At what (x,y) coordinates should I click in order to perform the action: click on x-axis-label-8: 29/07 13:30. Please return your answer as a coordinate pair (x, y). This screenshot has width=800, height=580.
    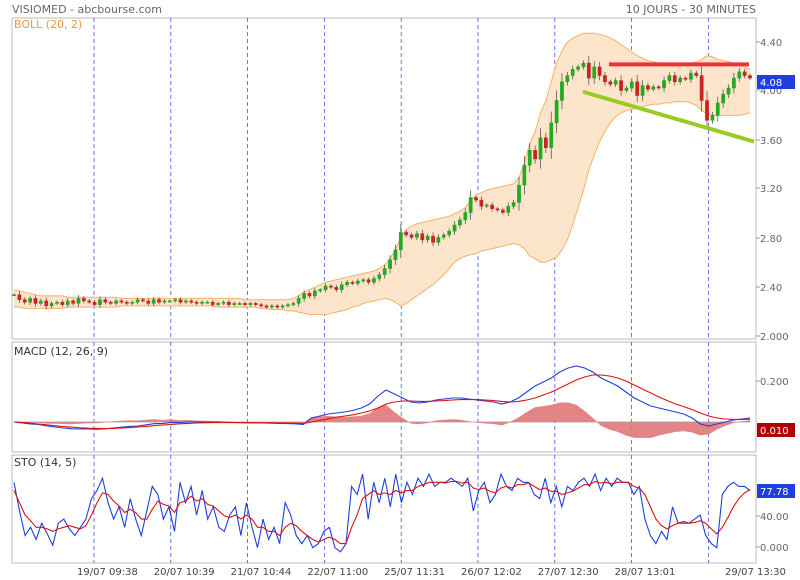
    Looking at the image, I should click on (755, 572).